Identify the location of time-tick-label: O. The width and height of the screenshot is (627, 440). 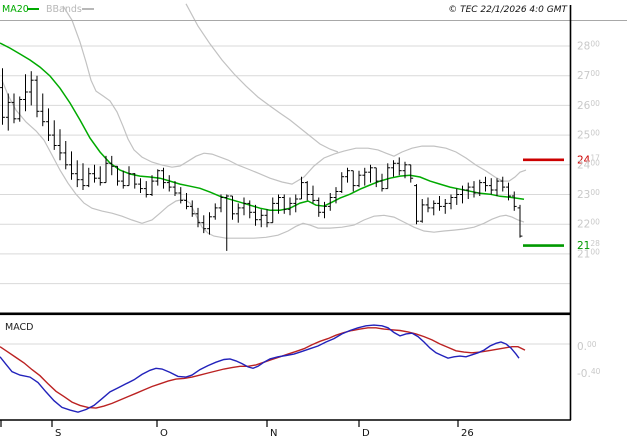
(164, 433).